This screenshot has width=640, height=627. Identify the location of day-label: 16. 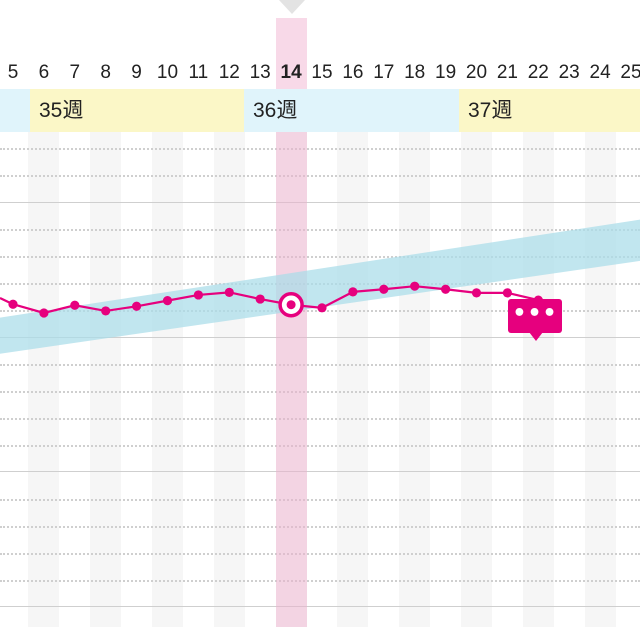
(353, 72).